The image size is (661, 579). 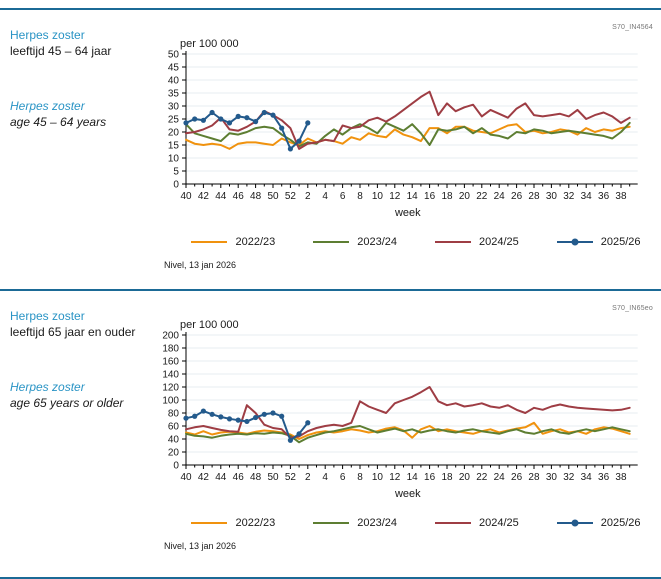 I want to click on x-tick-label: 14, so click(x=413, y=477).